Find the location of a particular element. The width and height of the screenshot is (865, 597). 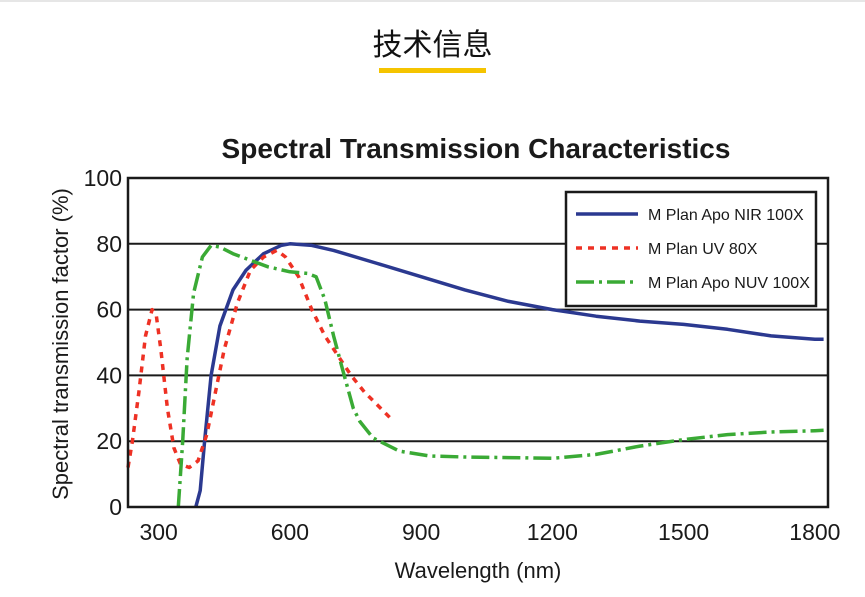

y-tick-label-60: 60 is located at coordinates (109, 310).